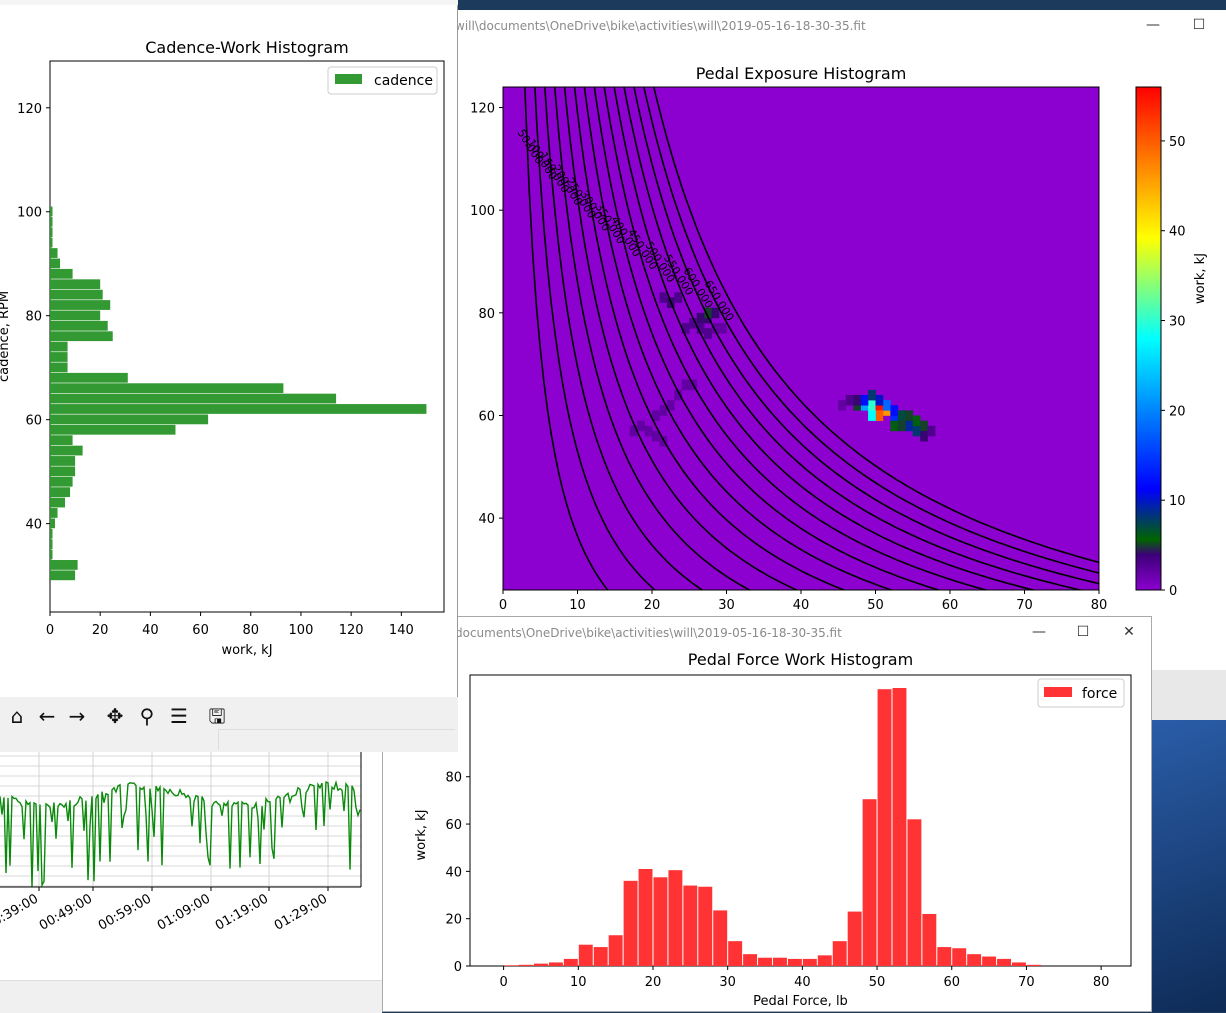 This screenshot has height=1013, width=1226. Describe the element at coordinates (179, 716) in the screenshot. I see `configure-icon: ☰` at that location.